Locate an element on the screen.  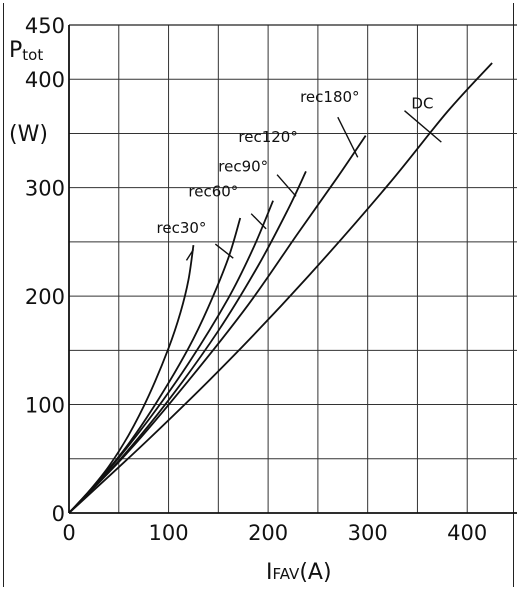
y-tick-label: 100 is located at coordinates (45, 406).